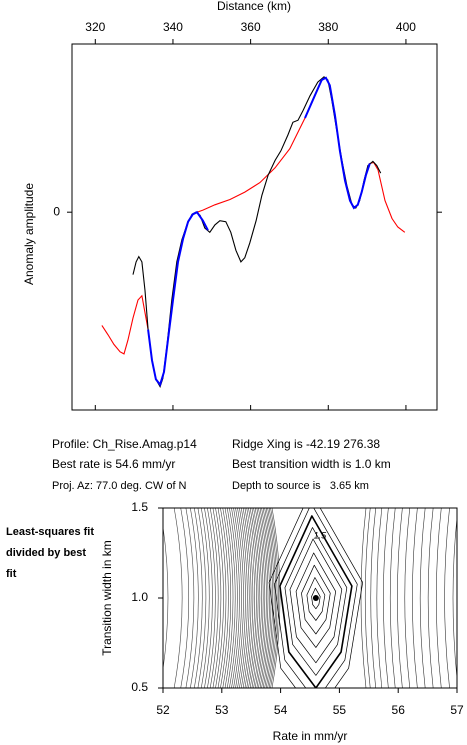 Image resolution: width=467 pixels, height=745 pixels. What do you see at coordinates (306, 444) in the screenshot?
I see `info: Ridge Xing is -42.19 276.38` at bounding box center [306, 444].